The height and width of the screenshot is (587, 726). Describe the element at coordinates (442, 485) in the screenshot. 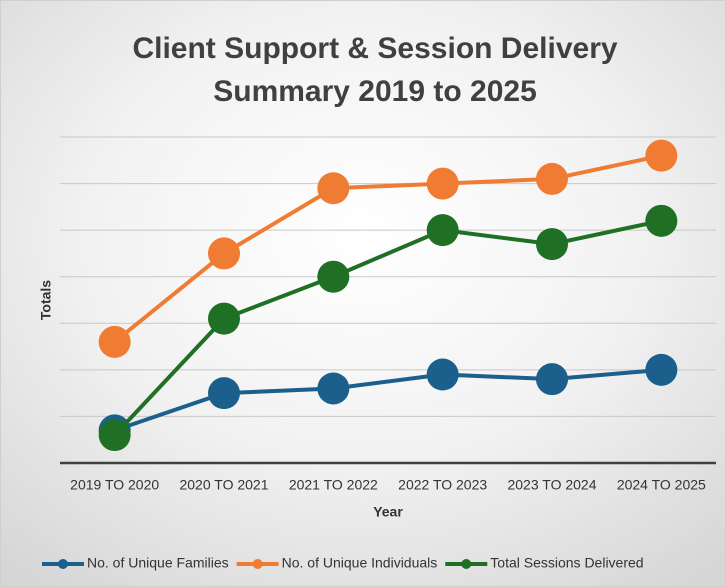

I see `x-tick-label: 2022 TO 2023` at that location.